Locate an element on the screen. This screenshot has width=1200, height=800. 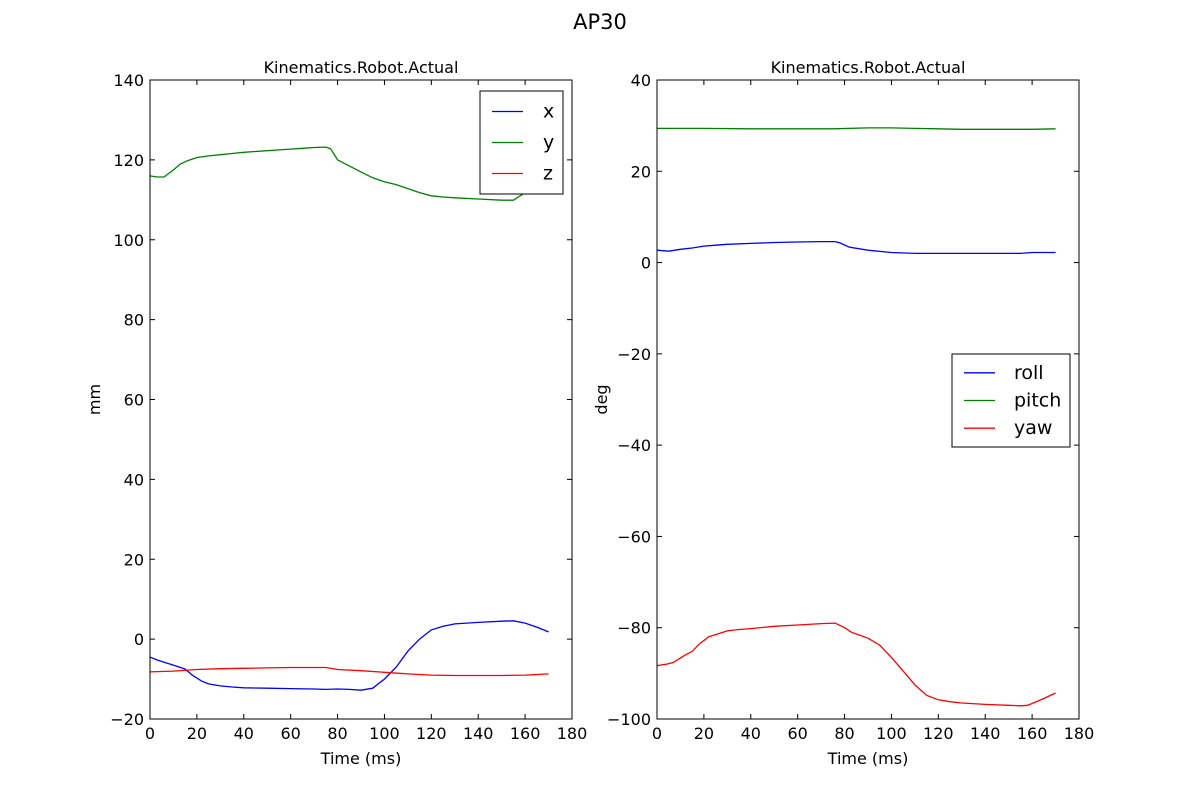
series-line-z is located at coordinates (349, 671).